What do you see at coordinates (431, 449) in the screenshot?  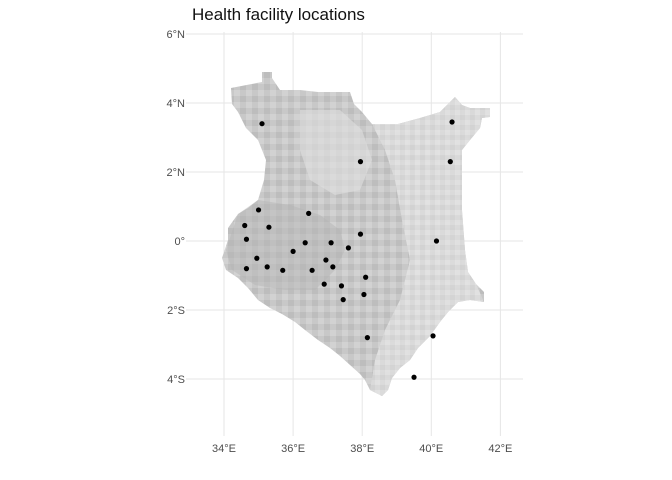 I see `x-tick-label: 40°E` at bounding box center [431, 449].